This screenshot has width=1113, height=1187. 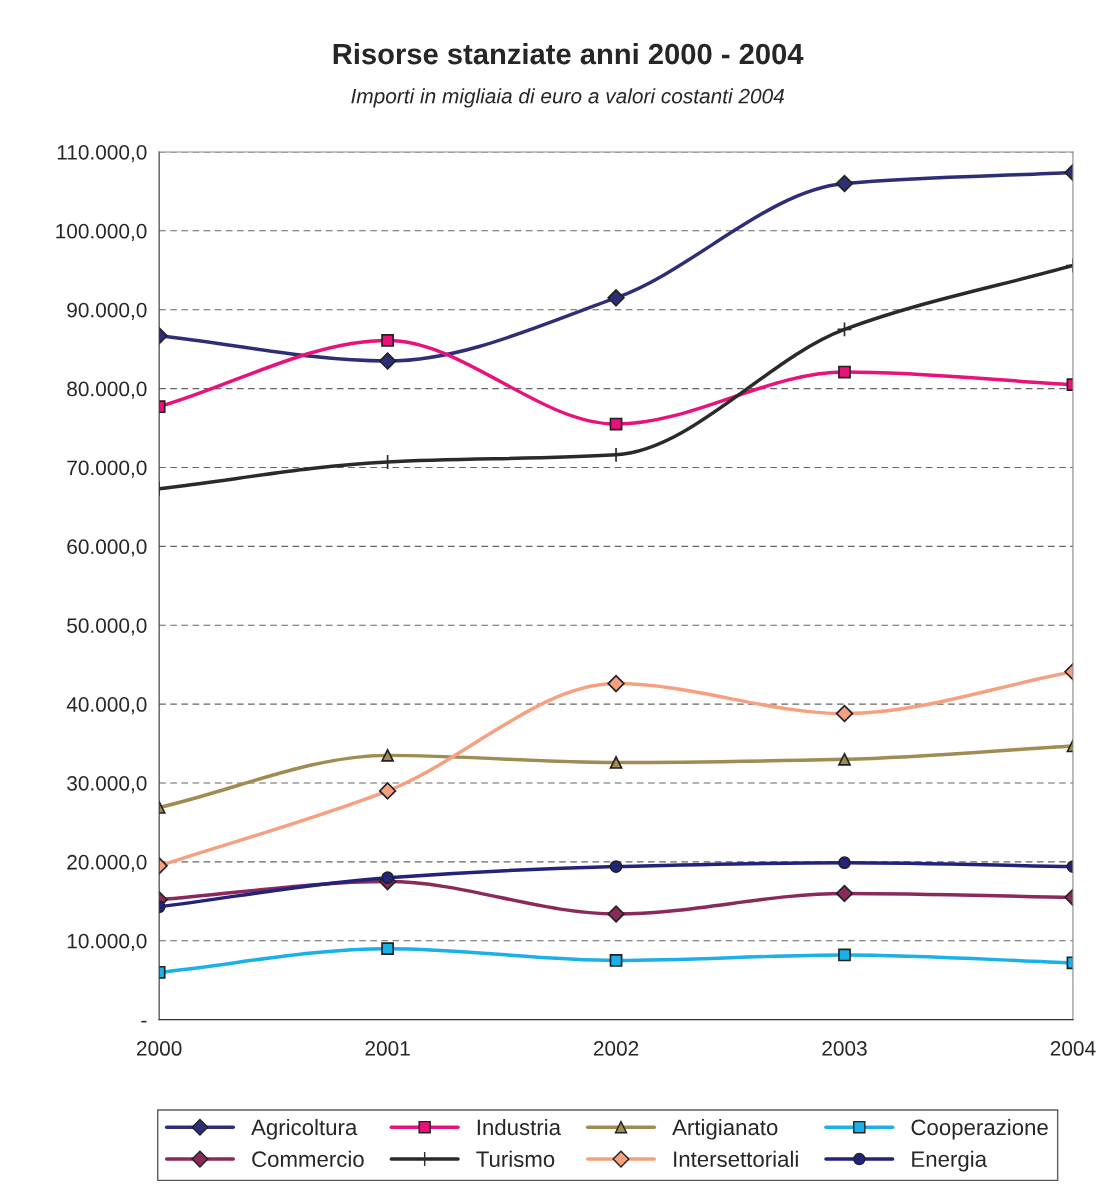 What do you see at coordinates (844, 1048) in the screenshot?
I see `x-tick-label: 2003` at bounding box center [844, 1048].